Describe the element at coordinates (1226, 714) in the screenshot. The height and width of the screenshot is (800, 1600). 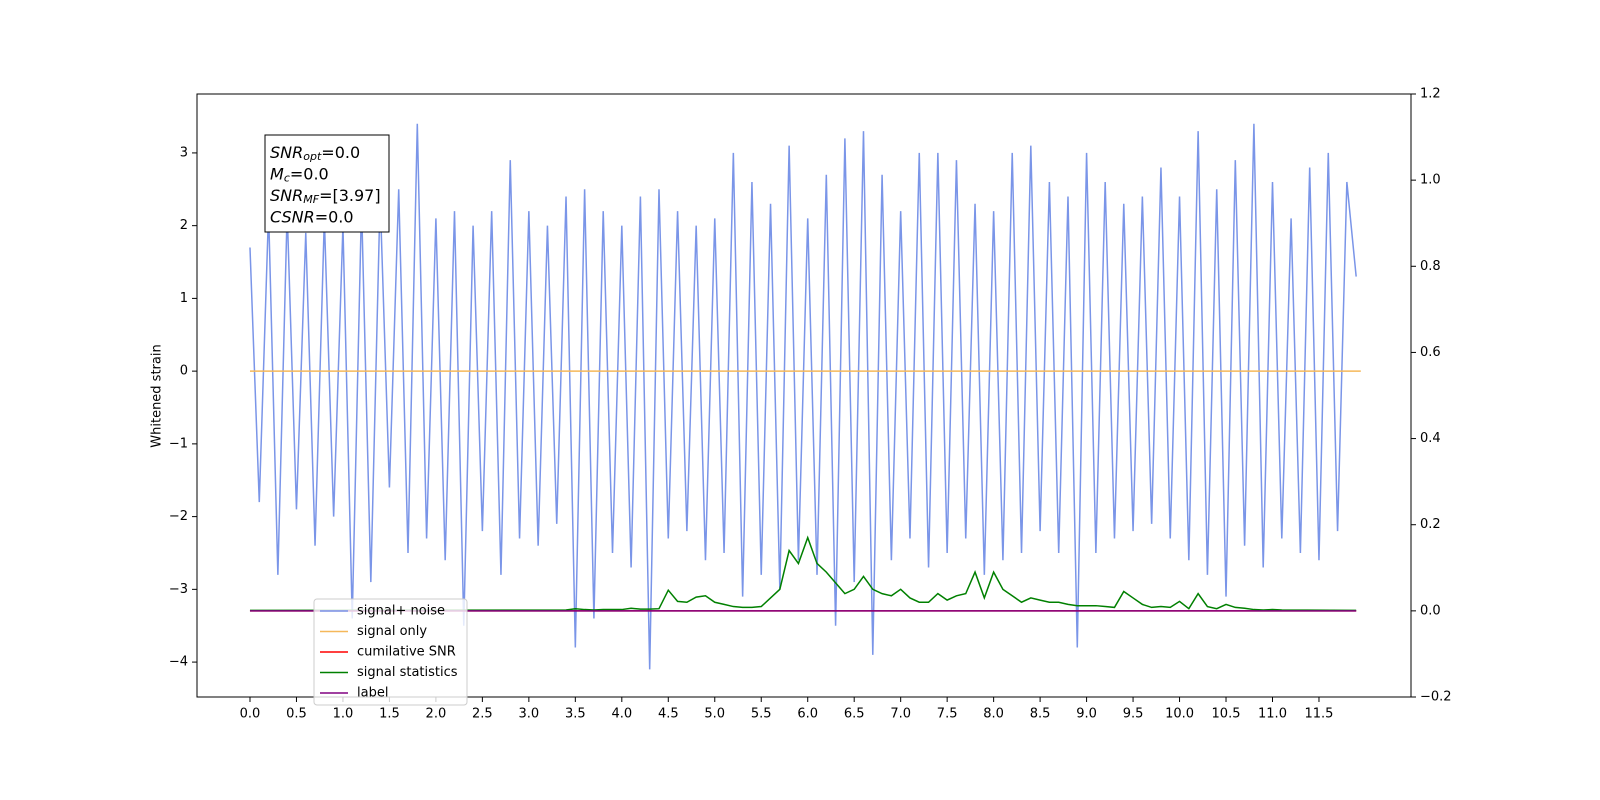
I see `x-tick-label: 10.5` at that location.